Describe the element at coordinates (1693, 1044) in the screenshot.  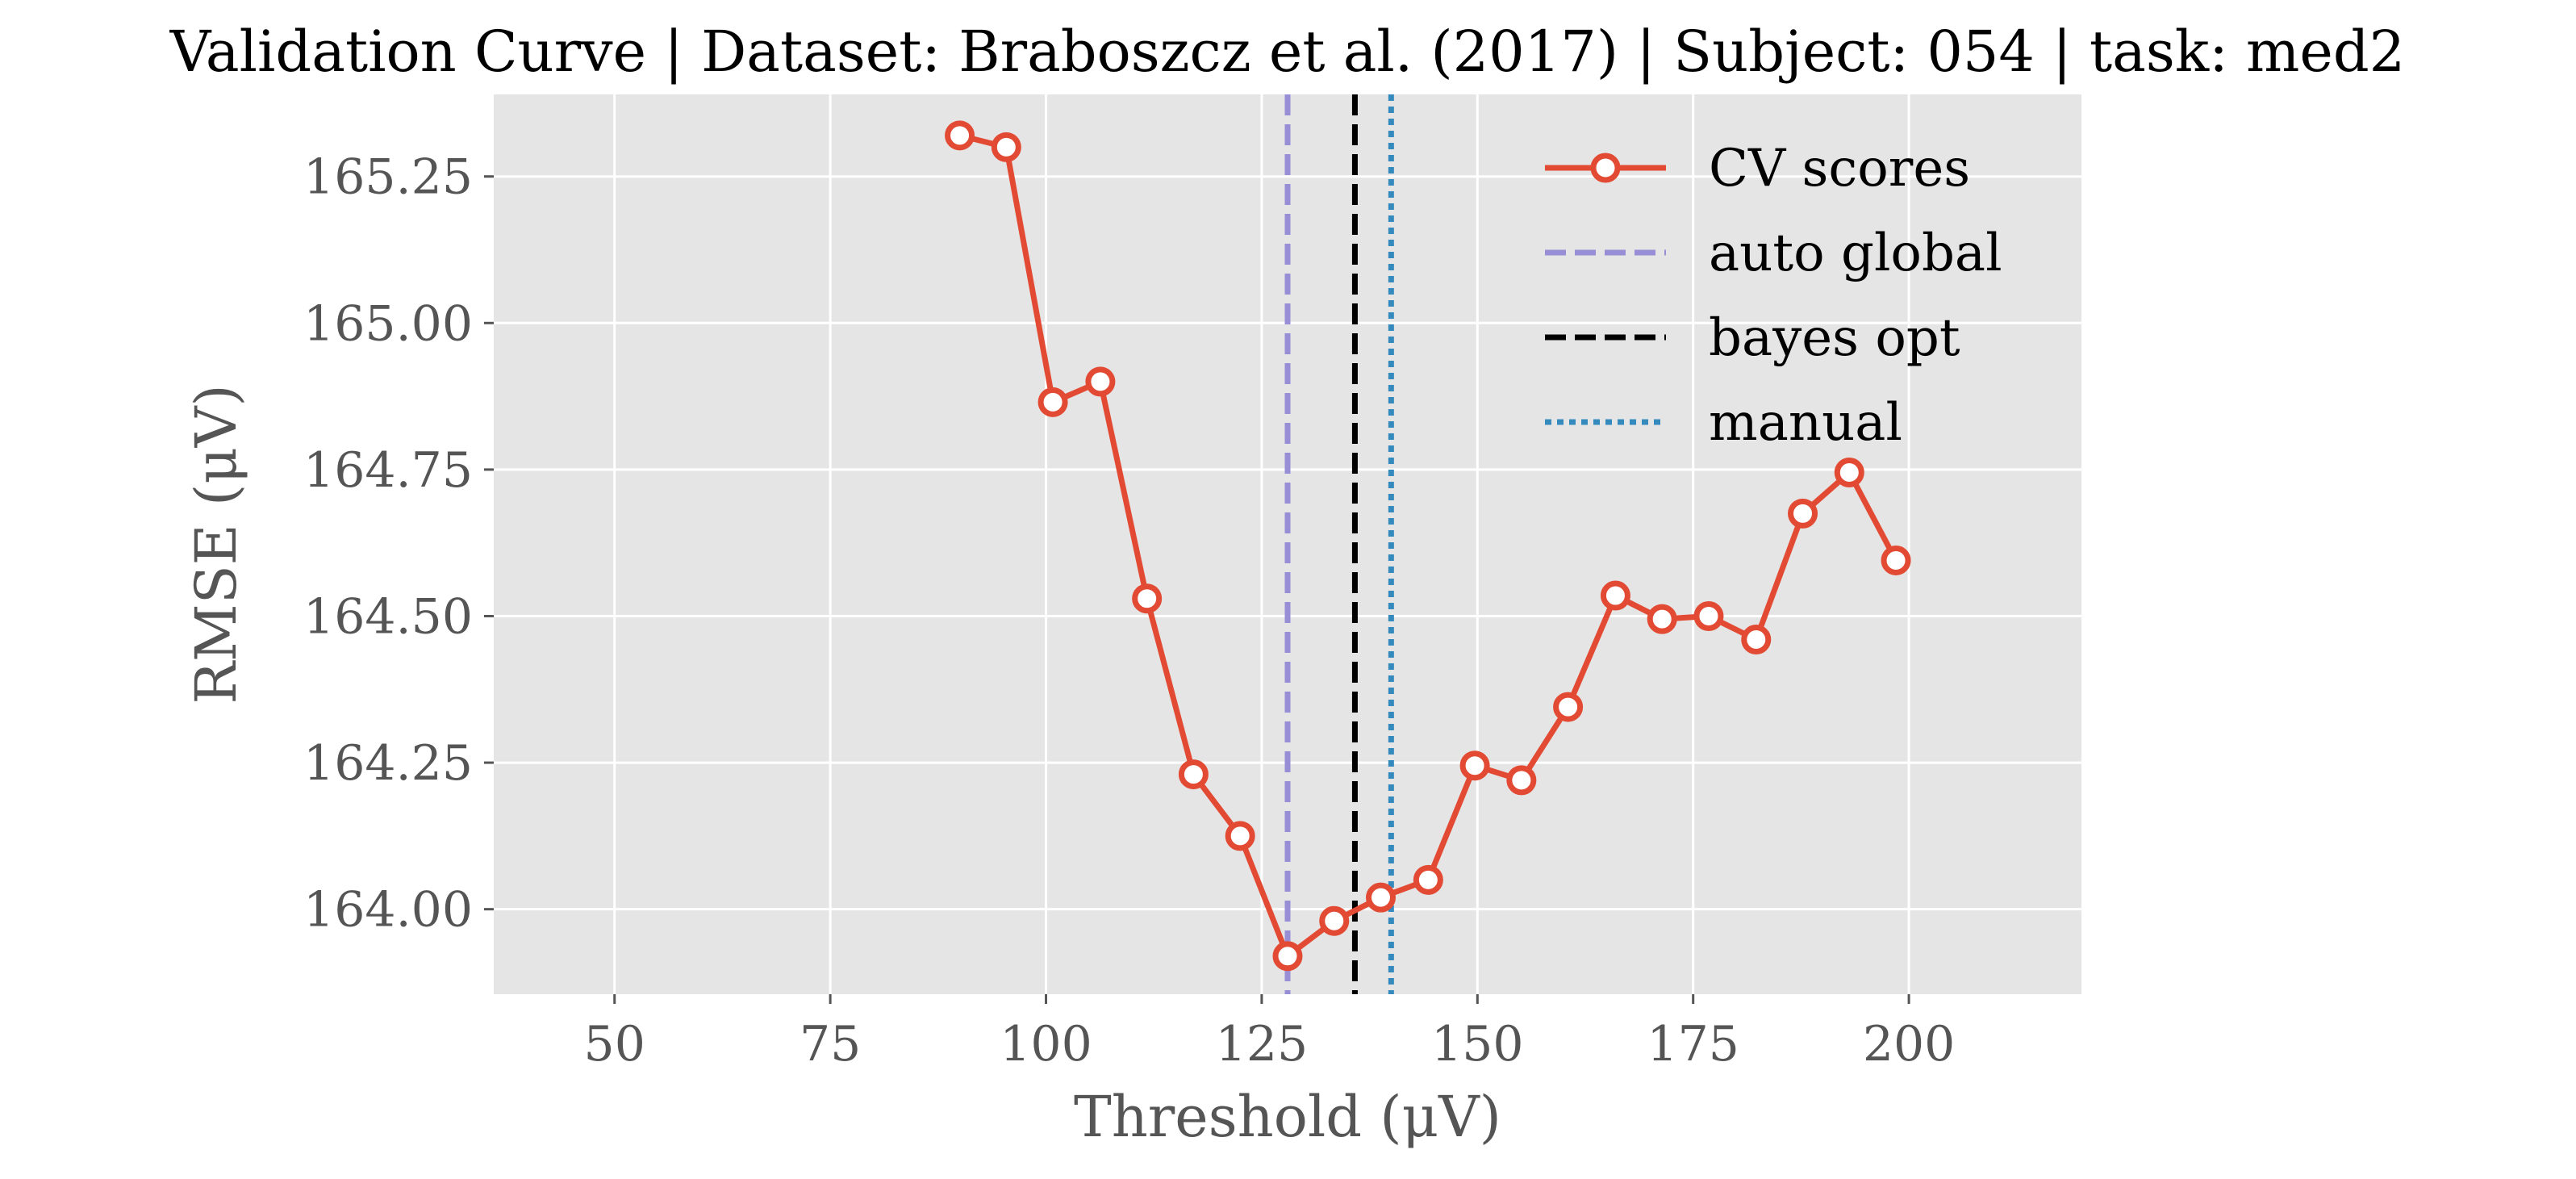
I see `x-tick-label: 175` at that location.